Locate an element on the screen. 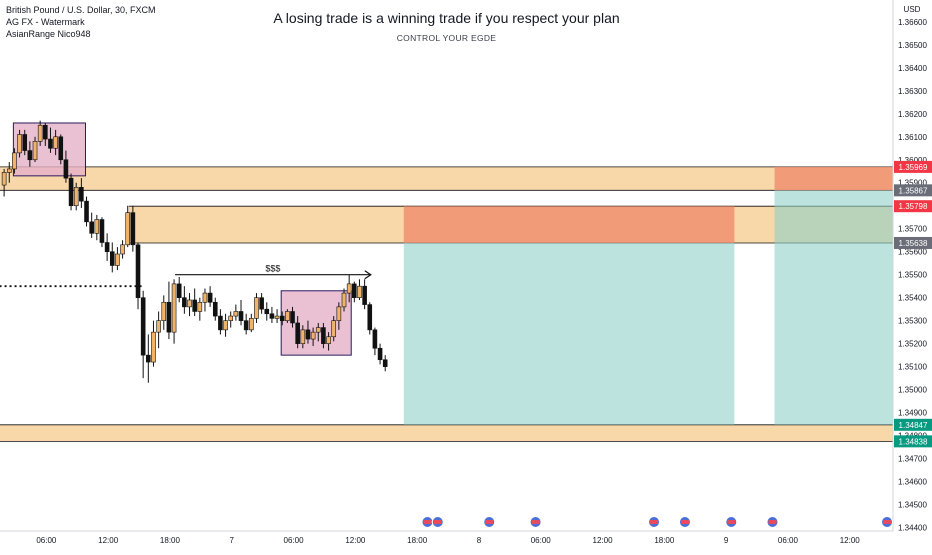  x-axis-panel is located at coordinates (466, 540).